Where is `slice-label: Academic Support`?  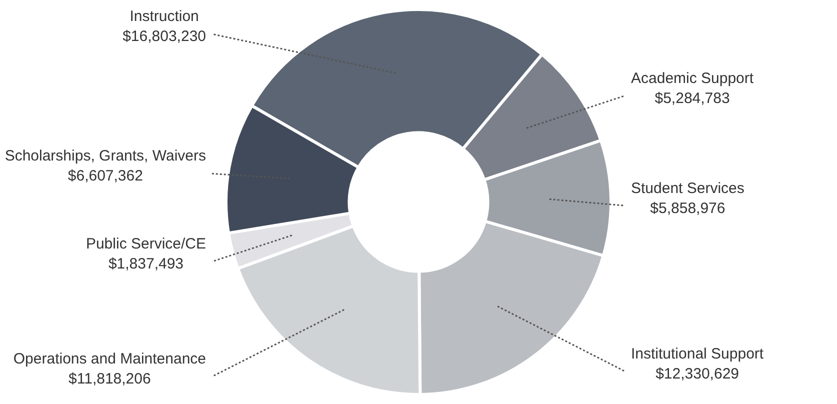 slice-label: Academic Support is located at coordinates (692, 78).